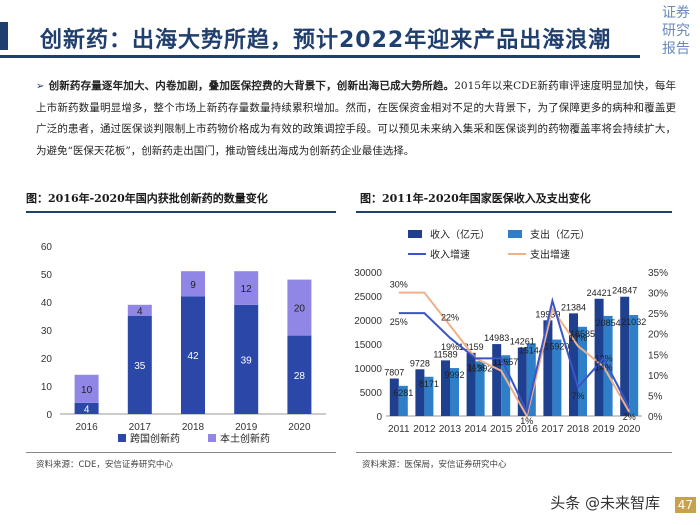  Describe the element at coordinates (368, 321) in the screenshot. I see `y-left-tick-label: 20000` at that location.